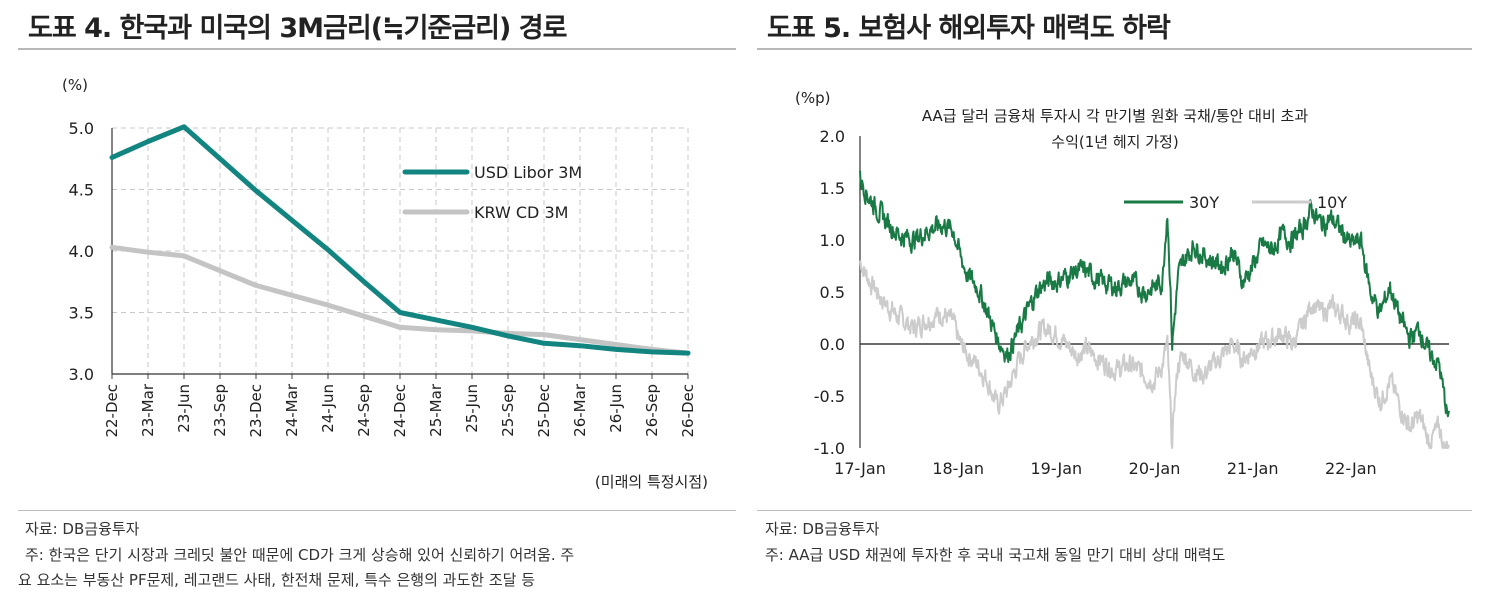  I want to click on left-x-tick-label: 25-Sep, so click(508, 410).